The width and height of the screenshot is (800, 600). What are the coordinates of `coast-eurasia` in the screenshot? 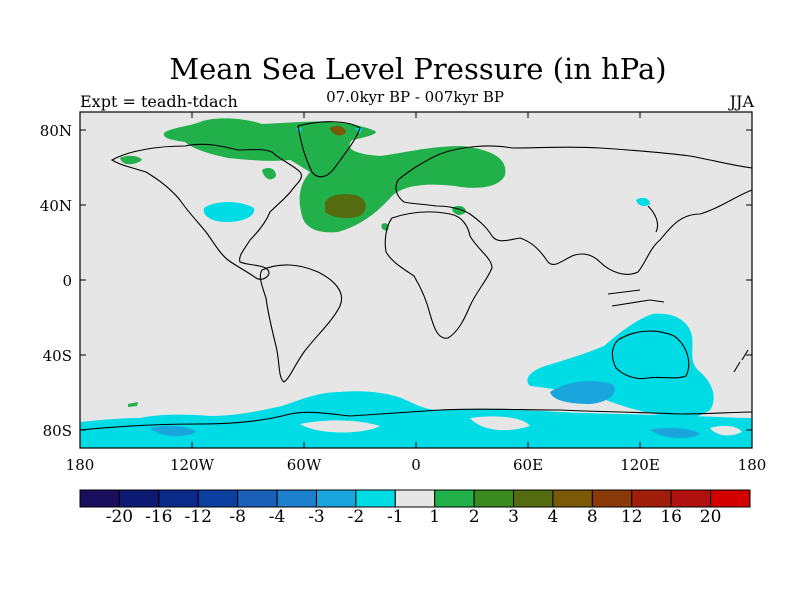 It's located at (574, 210).